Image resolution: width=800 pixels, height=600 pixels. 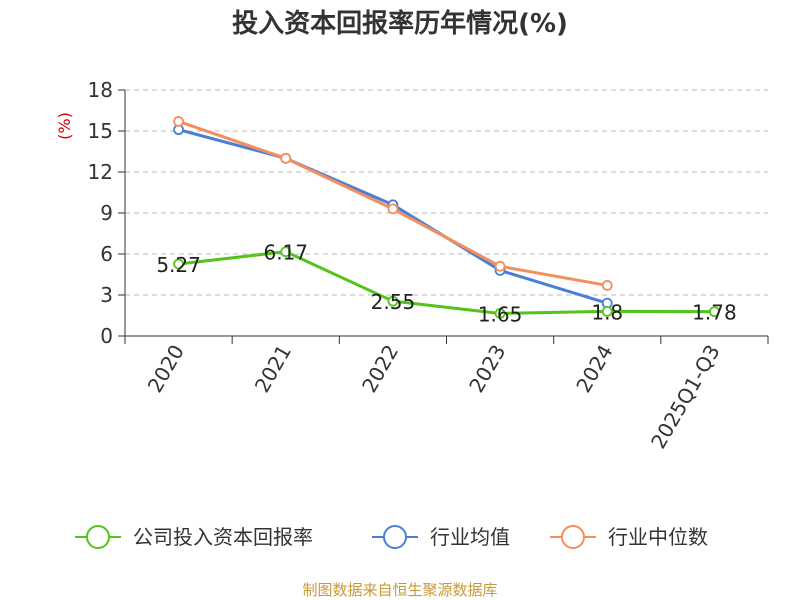 I want to click on y-axis-ticks: 0 3 6 9 12 15 18, so click(x=106, y=213).